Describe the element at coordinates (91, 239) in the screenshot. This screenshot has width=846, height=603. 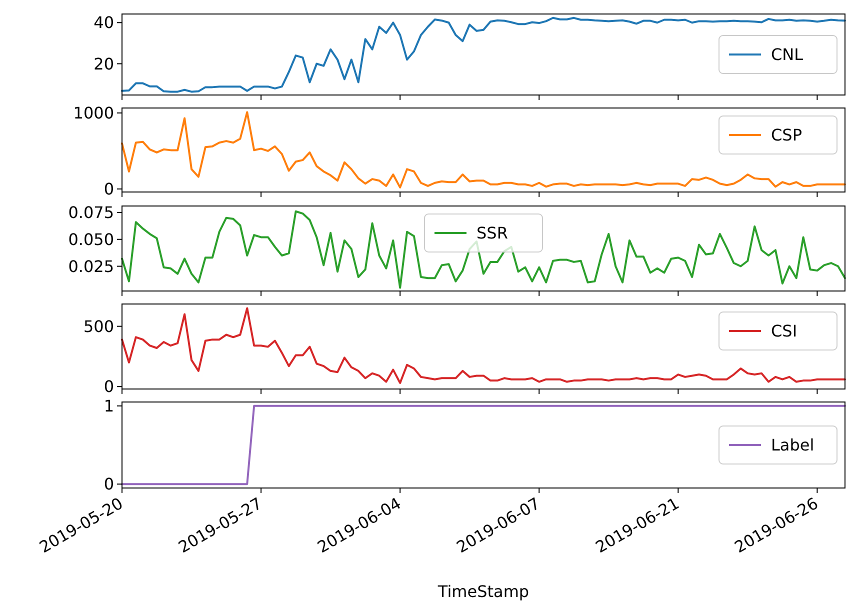
I see `y-tick-label: 0.050` at that location.